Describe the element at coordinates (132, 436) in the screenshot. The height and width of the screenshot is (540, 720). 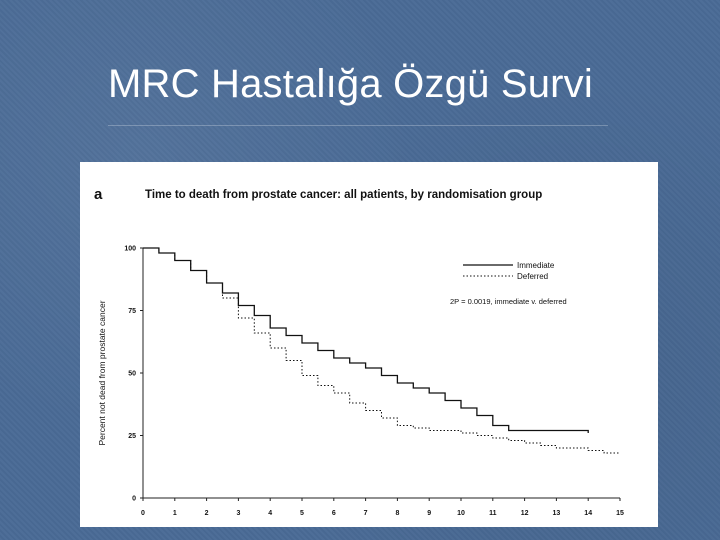
I see `y-tick-label: 25` at that location.